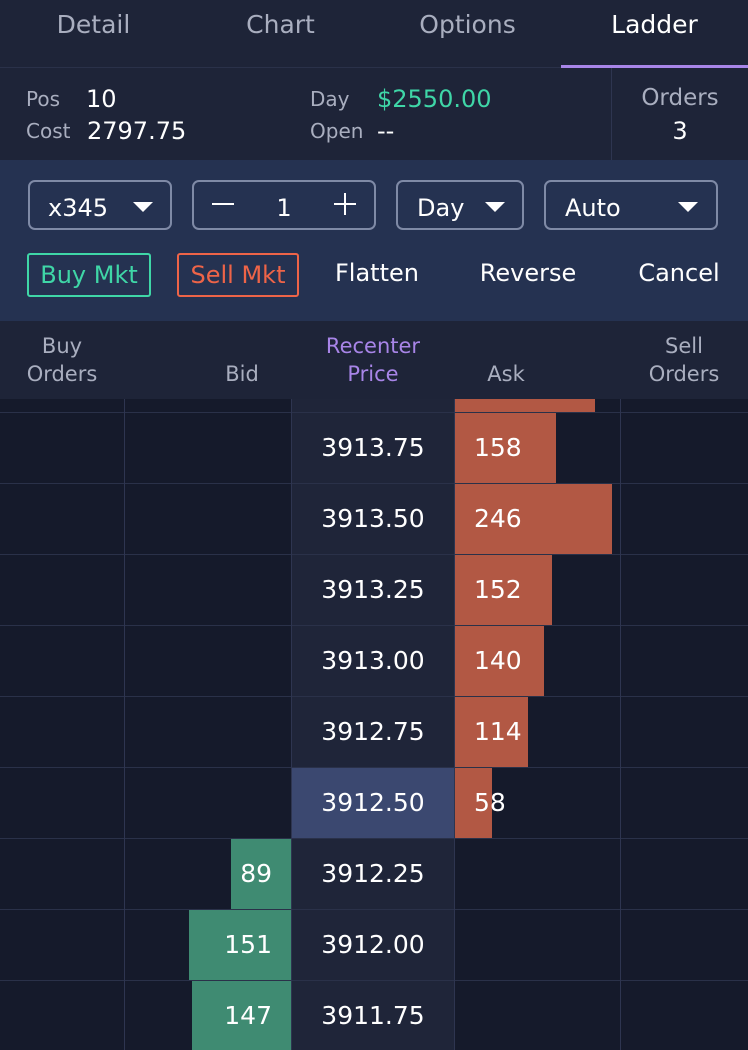  What do you see at coordinates (374, 34) in the screenshot?
I see `tab-bar: Detail Chart Options Ladder` at bounding box center [374, 34].